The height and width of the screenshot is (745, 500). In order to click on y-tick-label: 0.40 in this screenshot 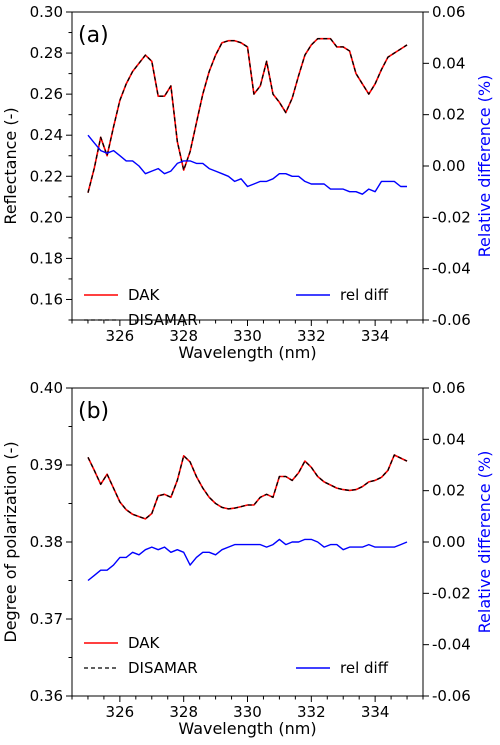, I will do `click(46, 388)`.